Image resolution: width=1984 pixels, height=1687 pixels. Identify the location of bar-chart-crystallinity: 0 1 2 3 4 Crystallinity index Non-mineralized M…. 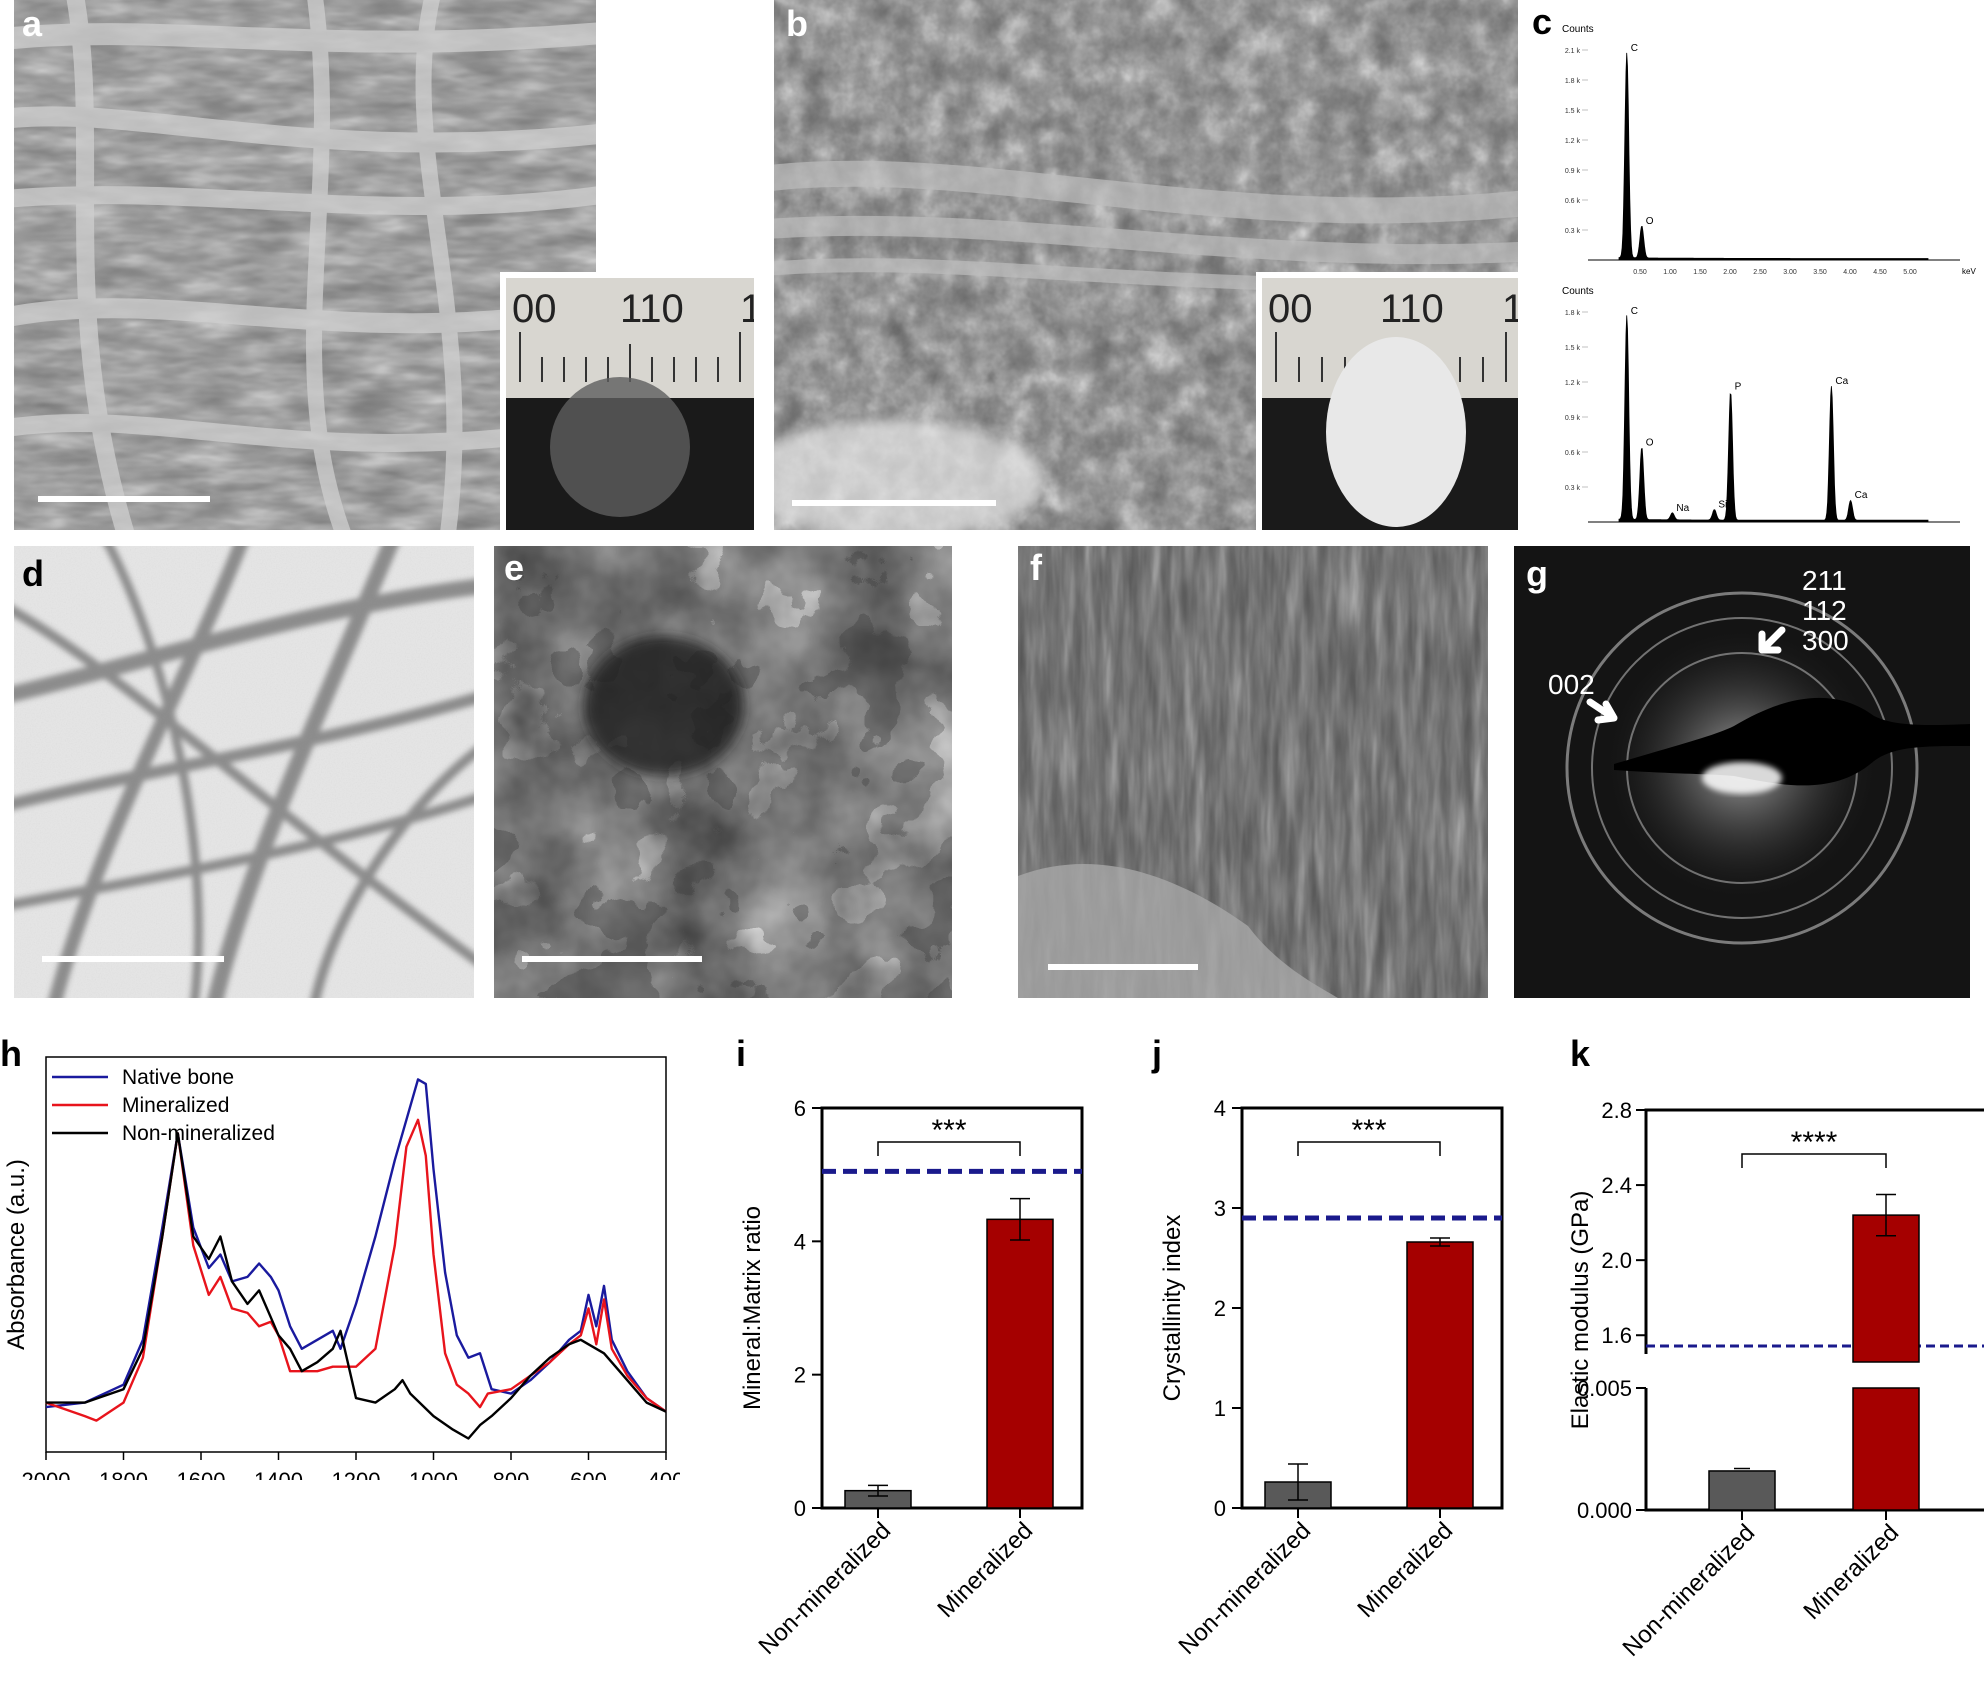
(1331, 1378).